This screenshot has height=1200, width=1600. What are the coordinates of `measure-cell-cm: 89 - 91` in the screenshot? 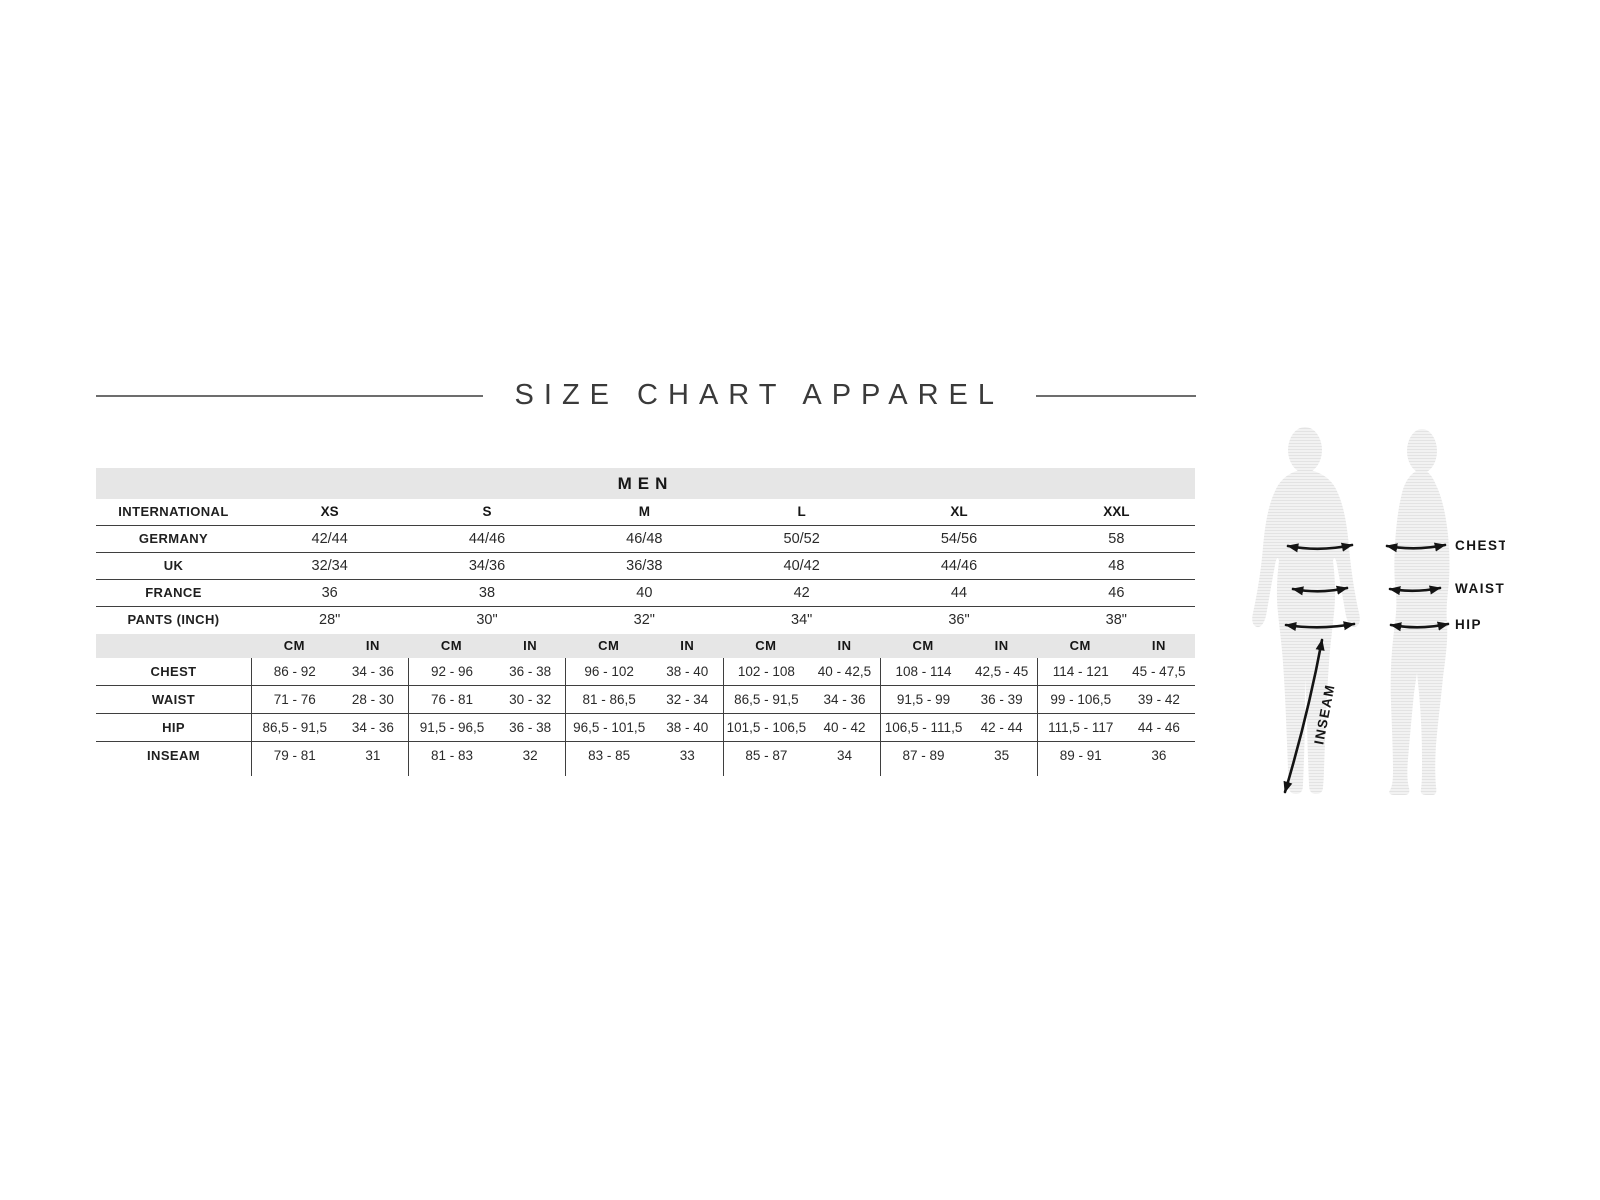 It's located at (1080, 756).